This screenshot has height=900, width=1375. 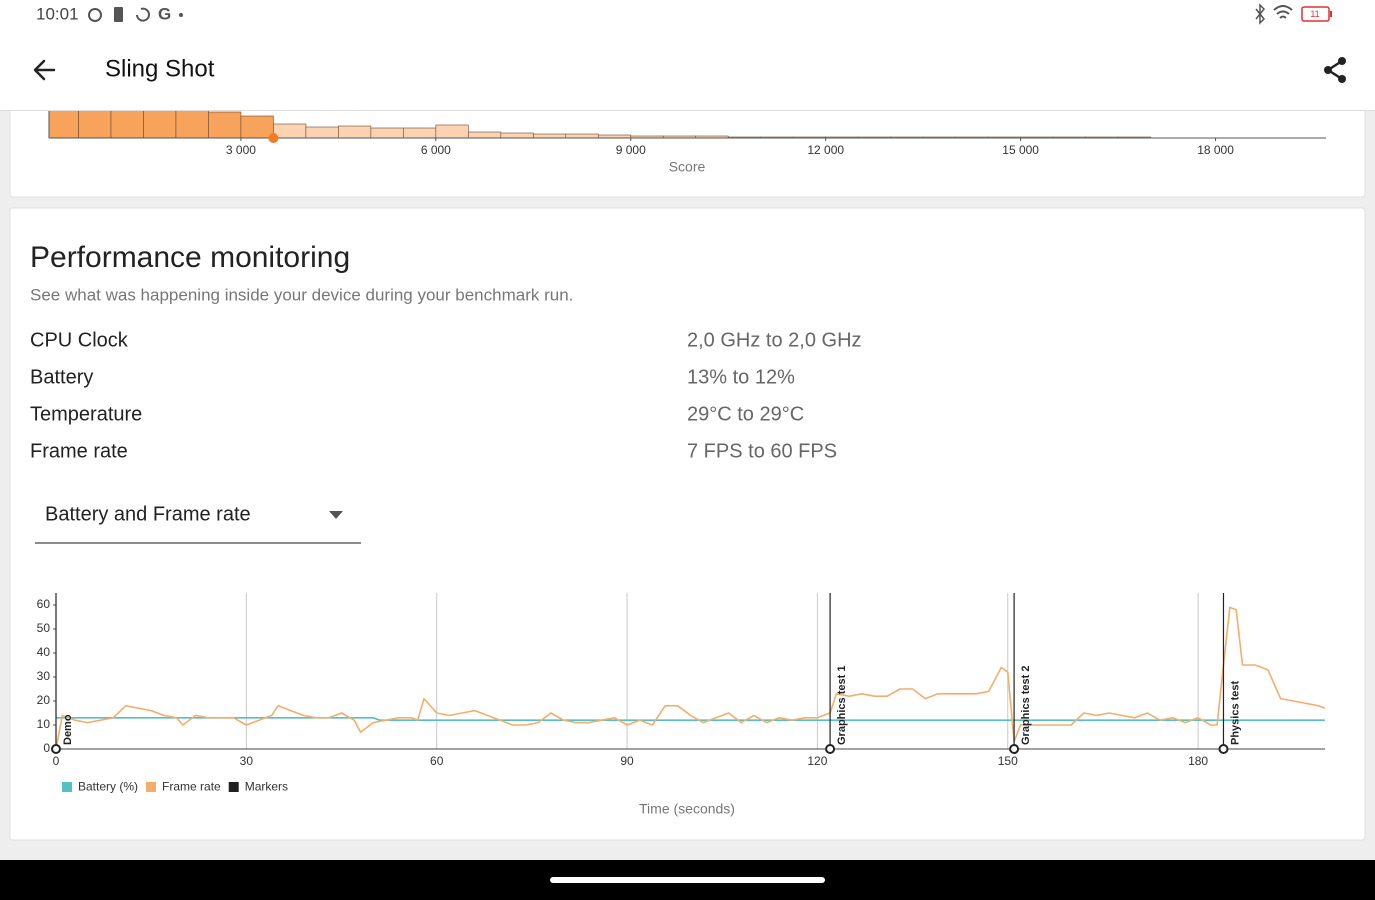 What do you see at coordinates (774, 340) in the screenshot?
I see `stat-value: 2,0 GHz to 2,0 GHz` at bounding box center [774, 340].